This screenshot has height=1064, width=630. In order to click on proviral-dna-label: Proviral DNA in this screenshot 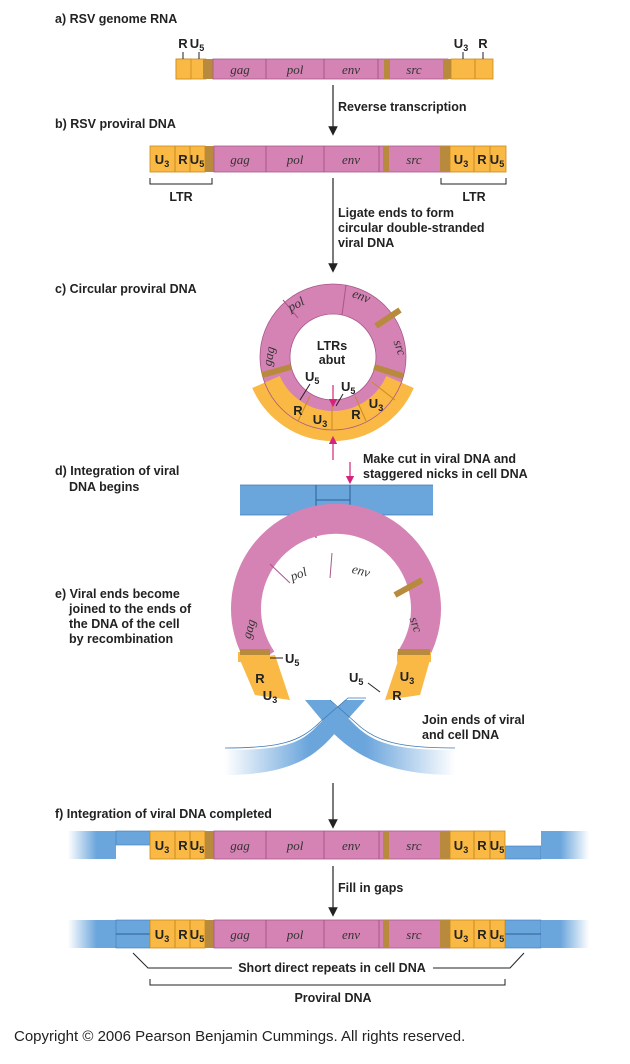, I will do `click(332, 998)`.